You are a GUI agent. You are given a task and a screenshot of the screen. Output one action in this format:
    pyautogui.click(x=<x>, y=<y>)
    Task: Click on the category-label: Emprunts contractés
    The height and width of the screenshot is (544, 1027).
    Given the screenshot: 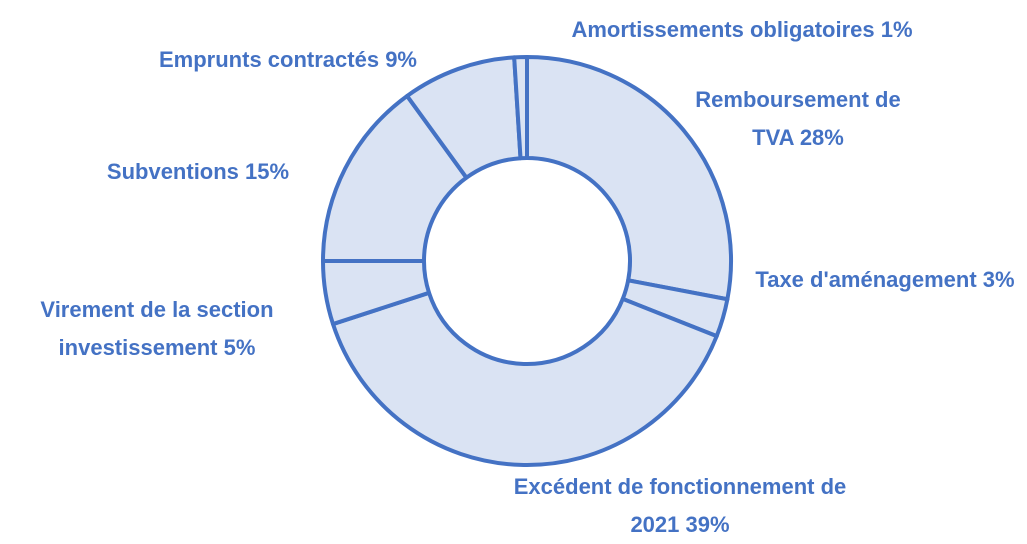 What is the action you would take?
    pyautogui.click(x=269, y=59)
    